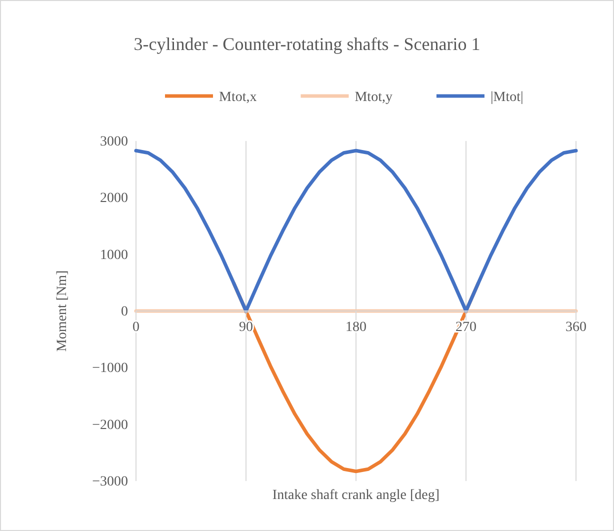 Image resolution: width=614 pixels, height=531 pixels. Describe the element at coordinates (136, 327) in the screenshot. I see `x-tick-label: 0` at that location.